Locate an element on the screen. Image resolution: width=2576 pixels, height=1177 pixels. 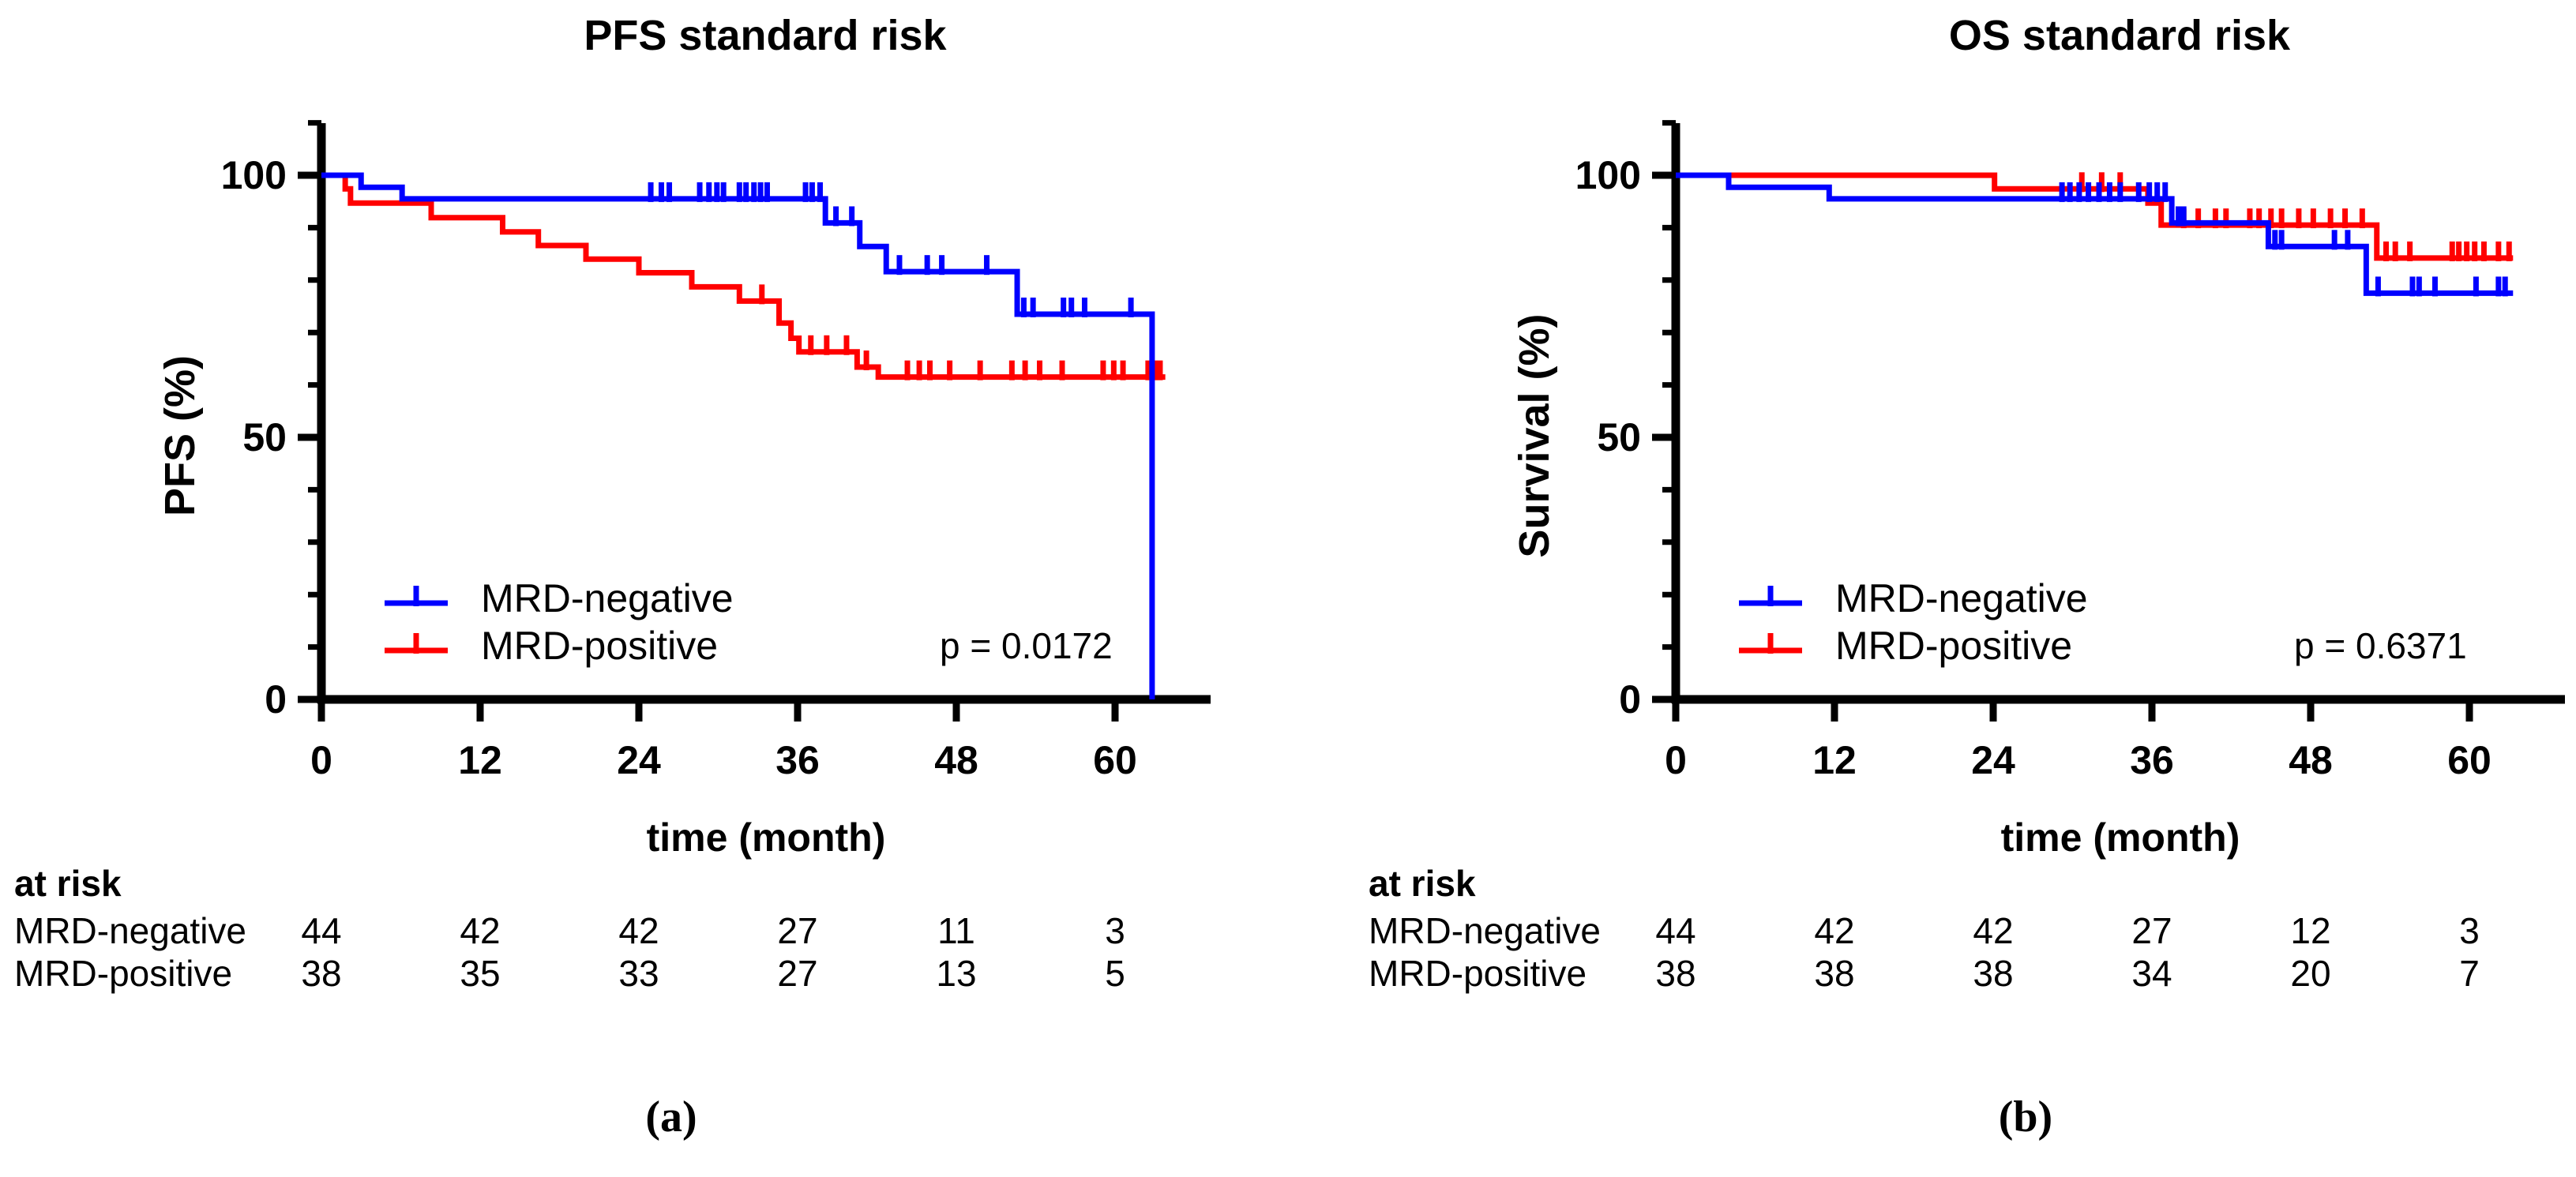
at-risk-row-negative: MRD-negative 44 42 42 27 12 3 is located at coordinates (1965, 930).